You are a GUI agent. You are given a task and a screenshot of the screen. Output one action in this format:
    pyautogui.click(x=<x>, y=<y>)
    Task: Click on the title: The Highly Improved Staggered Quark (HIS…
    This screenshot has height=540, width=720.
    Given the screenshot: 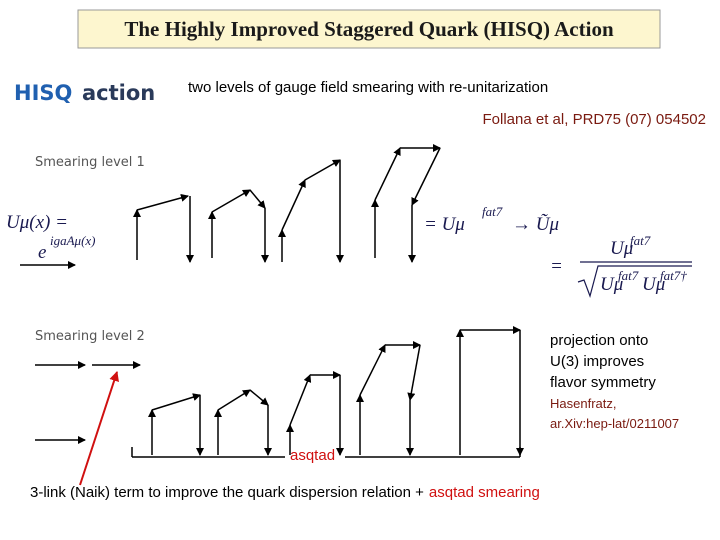 What is the action you would take?
    pyautogui.click(x=369, y=29)
    